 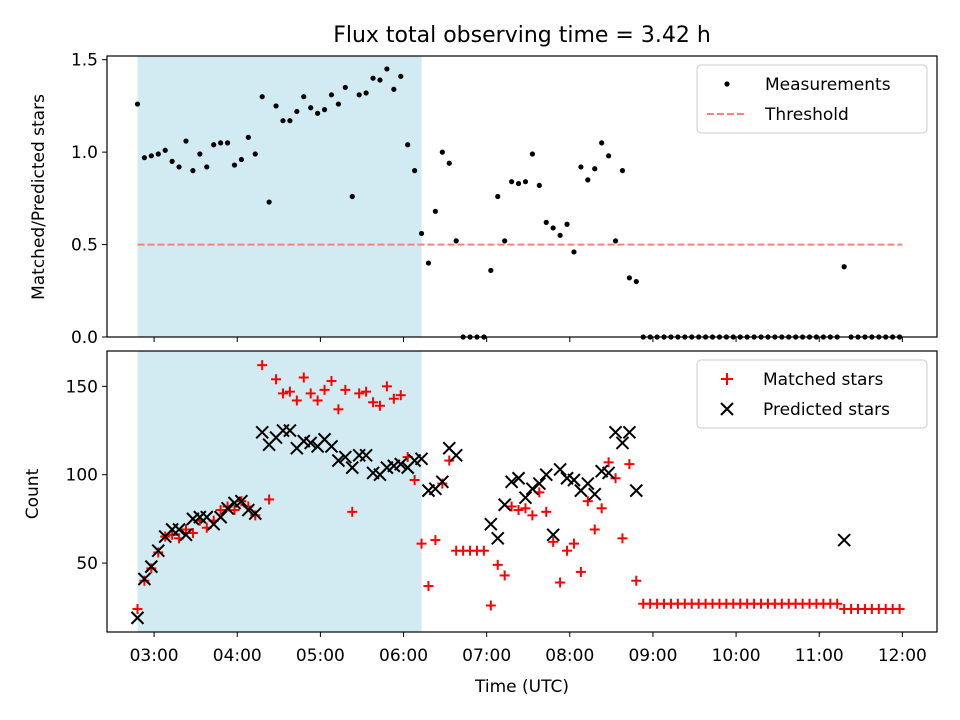 I want to click on top-y-tick-label: 0.0, so click(x=84, y=338).